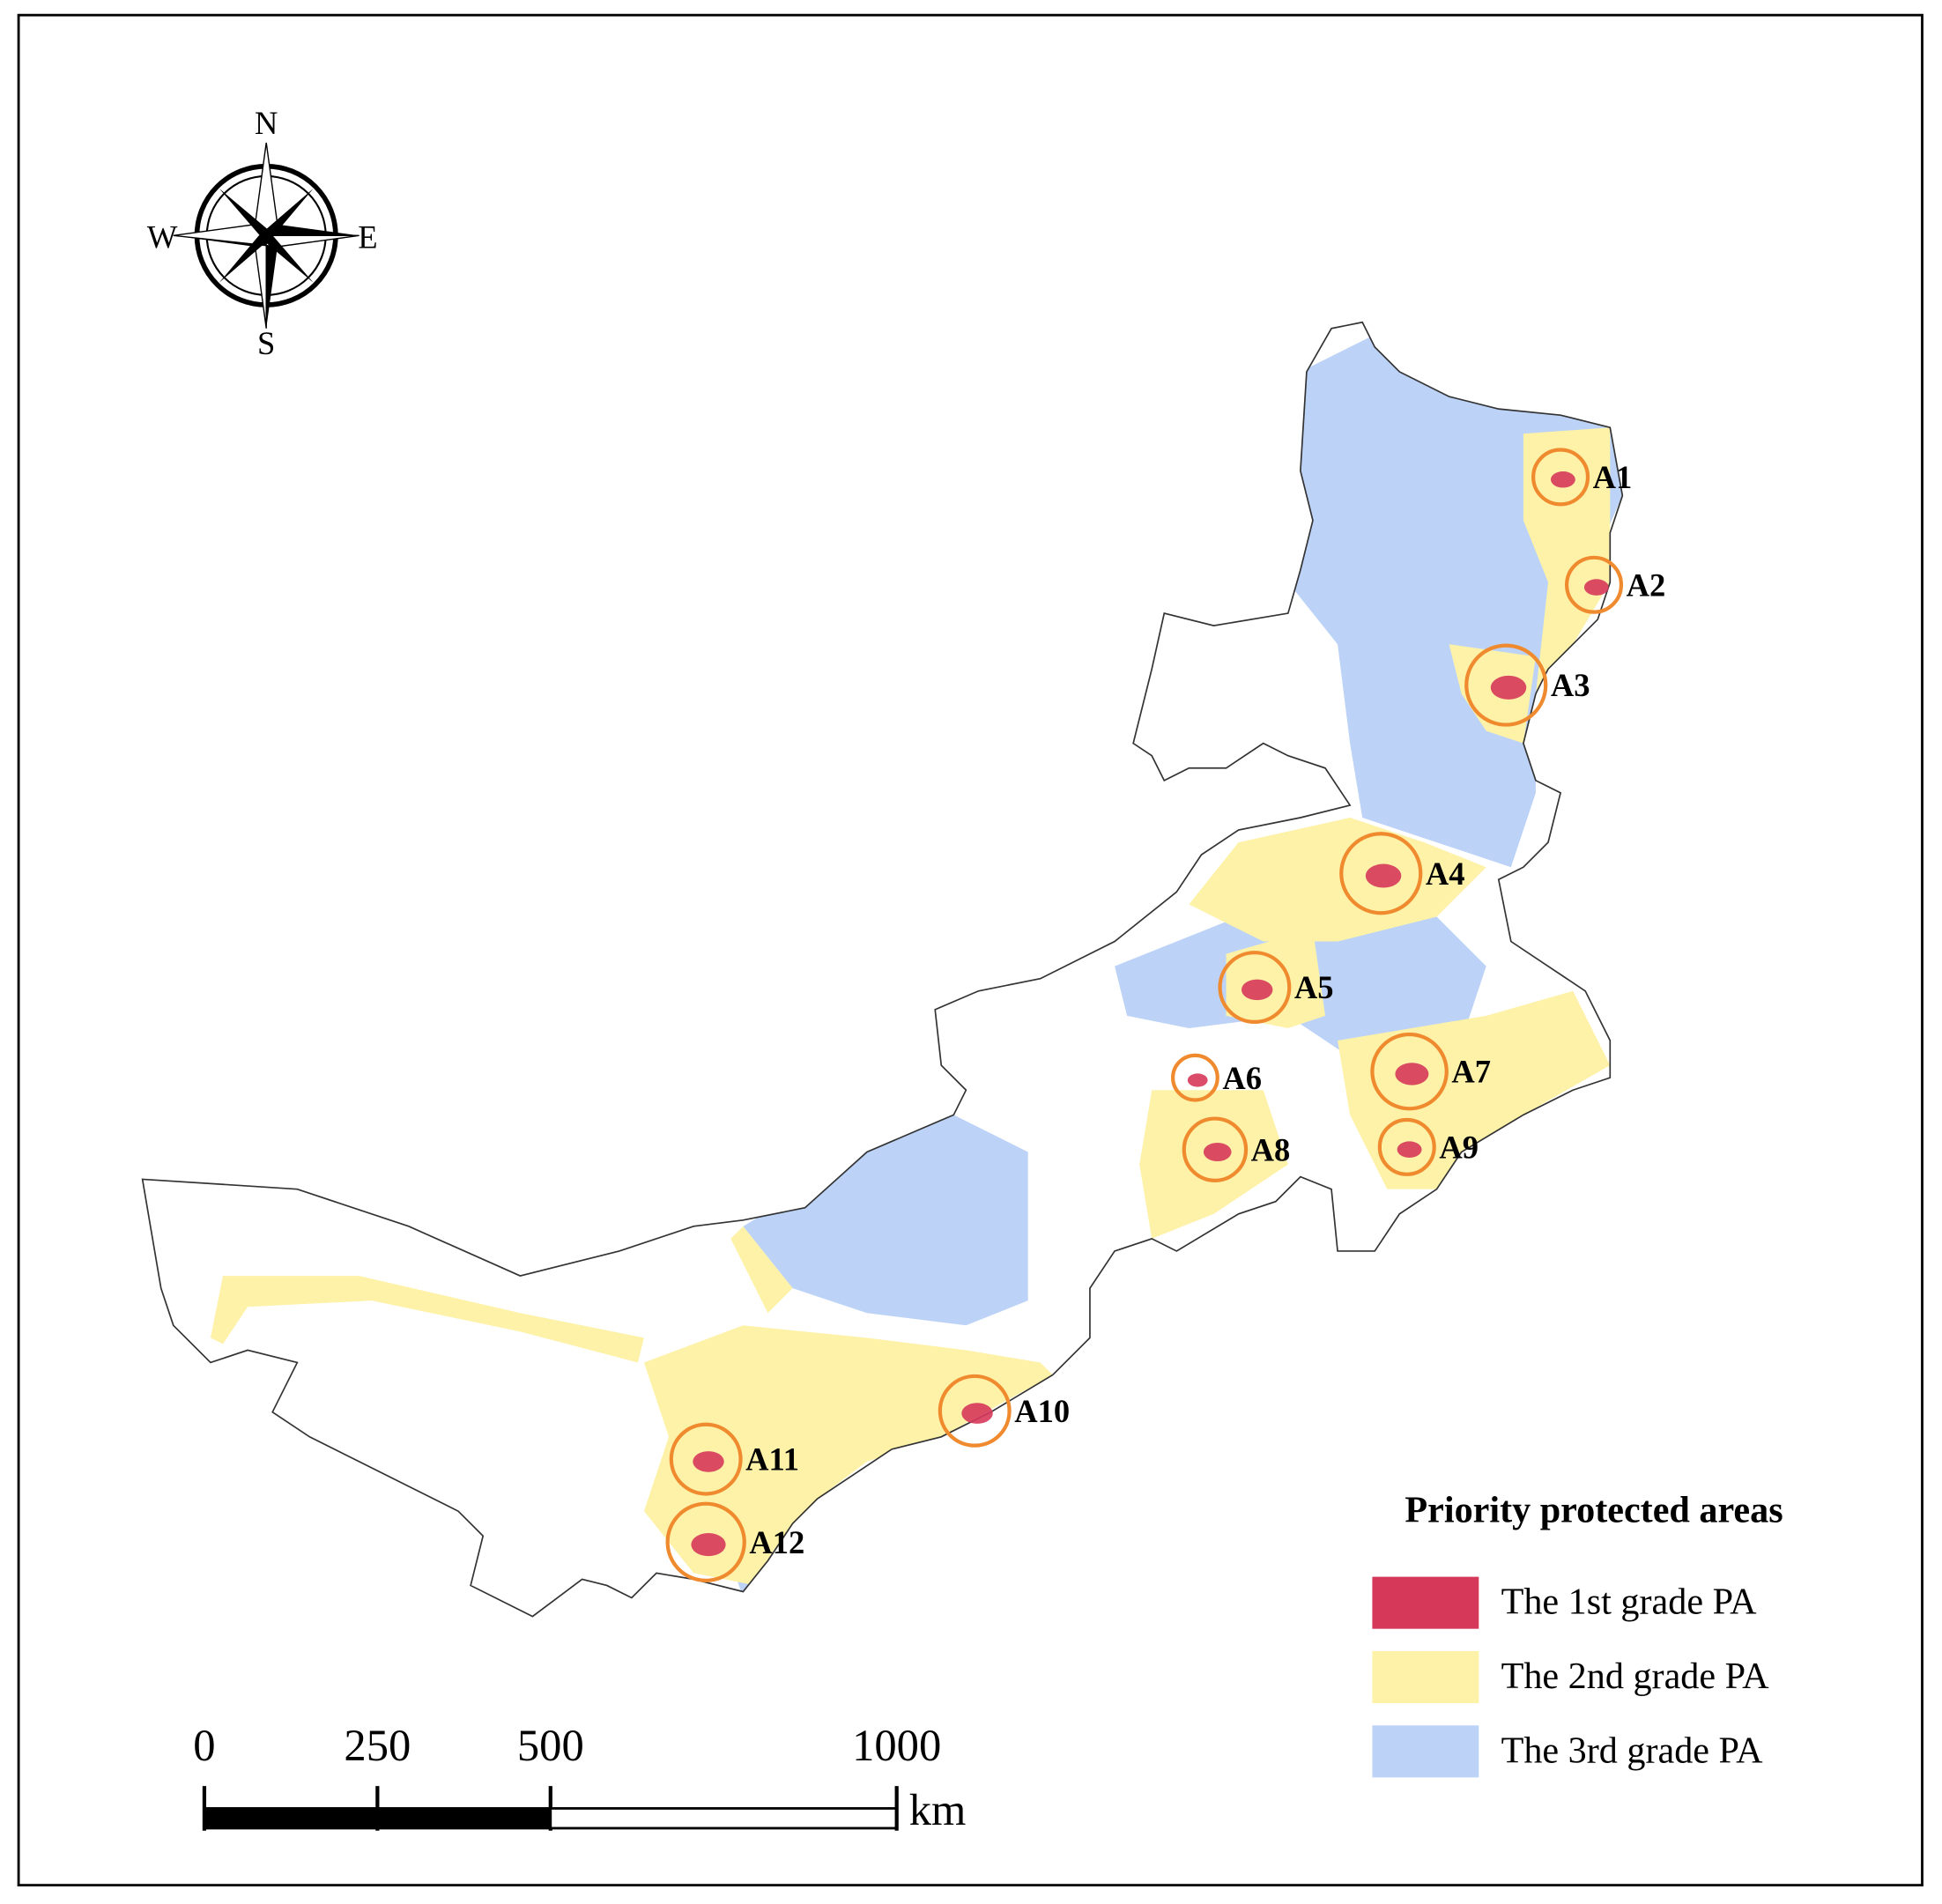 Image resolution: width=1942 pixels, height=1904 pixels. What do you see at coordinates (1646, 585) in the screenshot?
I see `area-label: A2` at bounding box center [1646, 585].